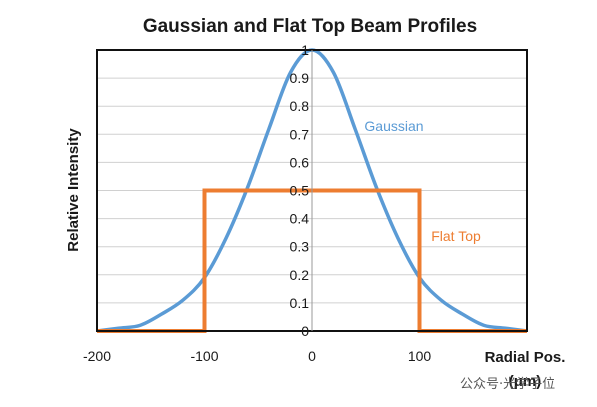 This screenshot has height=407, width=597. What do you see at coordinates (312, 356) in the screenshot?
I see `x-tick-label: 0` at bounding box center [312, 356].